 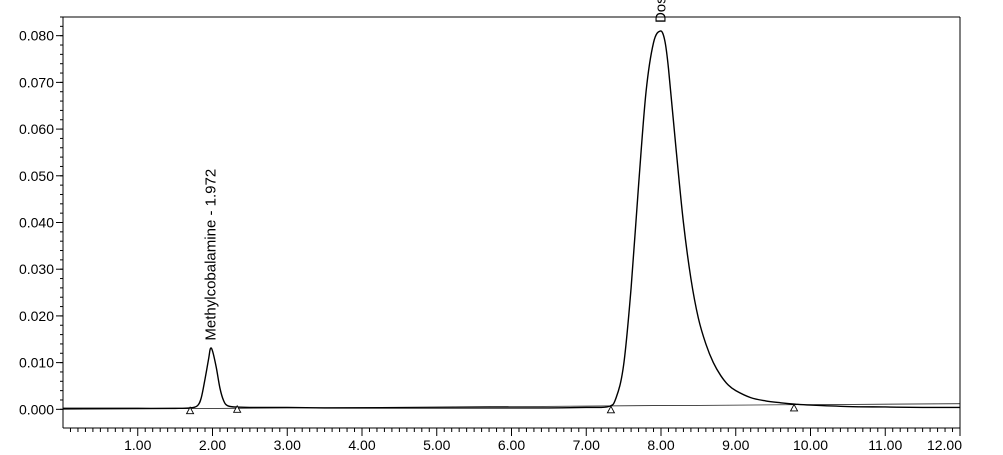 What do you see at coordinates (36, 363) in the screenshot?
I see `y-tick-label: 0.010` at bounding box center [36, 363].